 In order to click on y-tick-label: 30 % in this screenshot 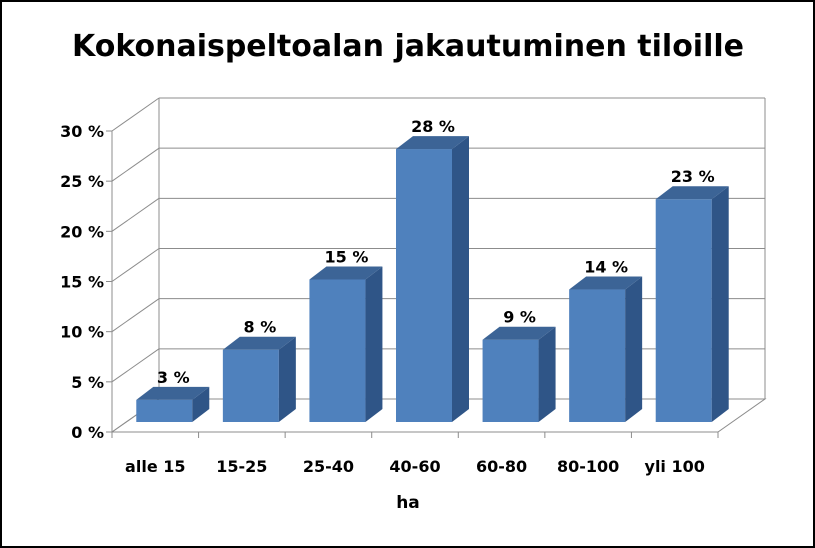, I will do `click(82, 131)`.